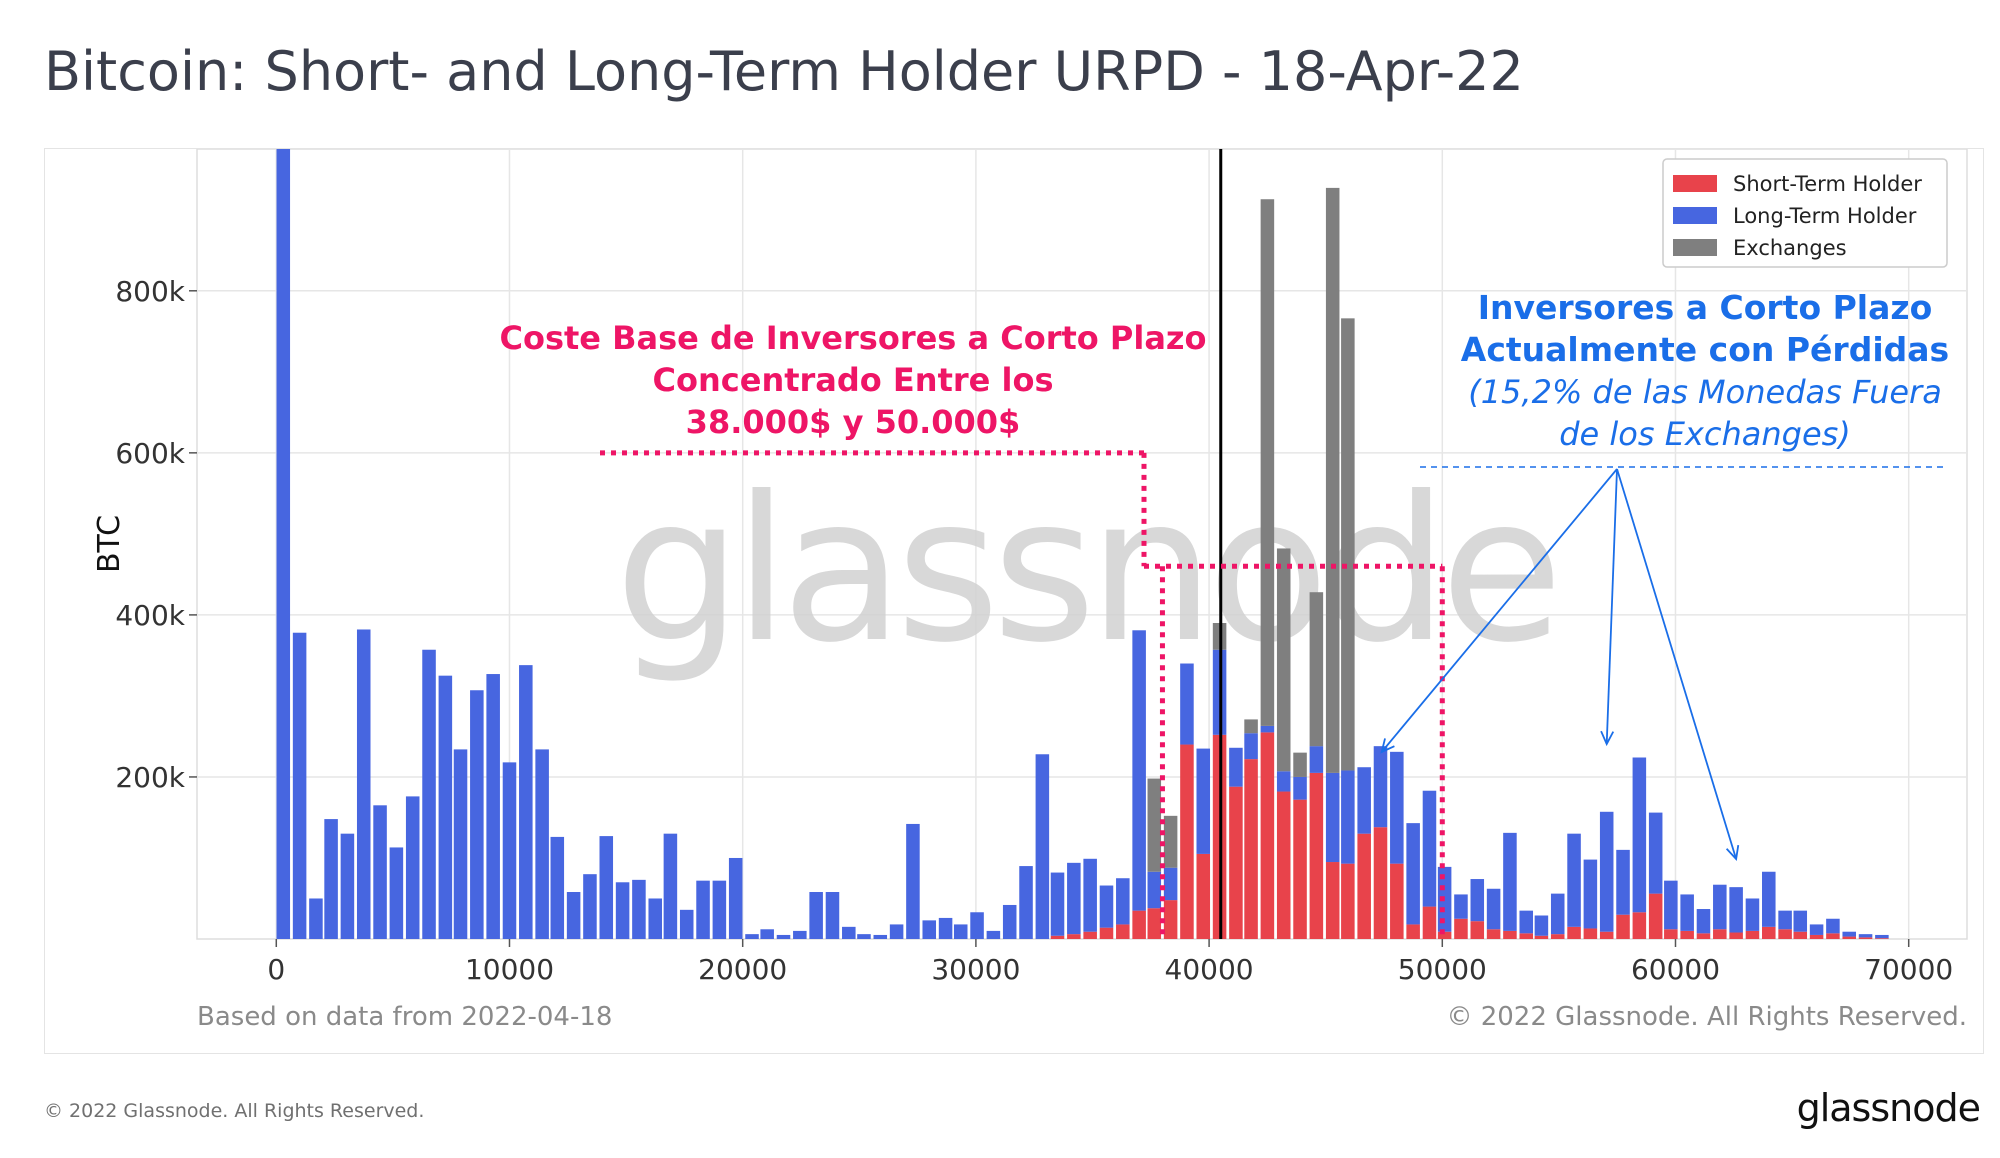 This screenshot has height=1158, width=2000. What do you see at coordinates (1908, 969) in the screenshot?
I see `x-tick-label: 70000` at bounding box center [1908, 969].